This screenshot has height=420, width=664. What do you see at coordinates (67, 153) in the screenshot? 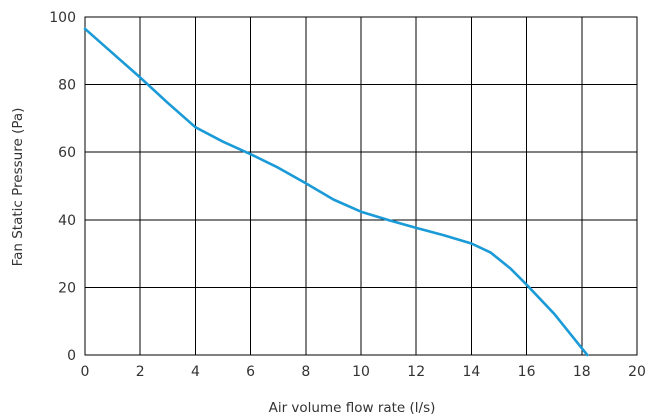
I see `y-tick-label: 60` at bounding box center [67, 153].